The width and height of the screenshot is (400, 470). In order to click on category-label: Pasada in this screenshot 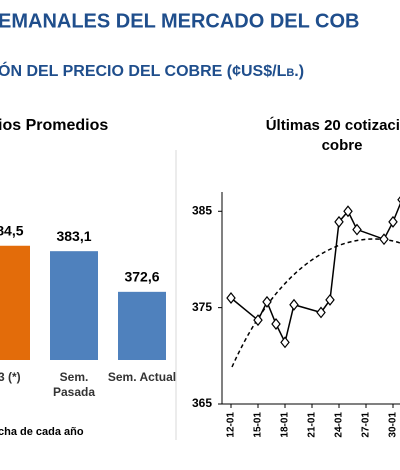, I will do `click(74, 392)`.